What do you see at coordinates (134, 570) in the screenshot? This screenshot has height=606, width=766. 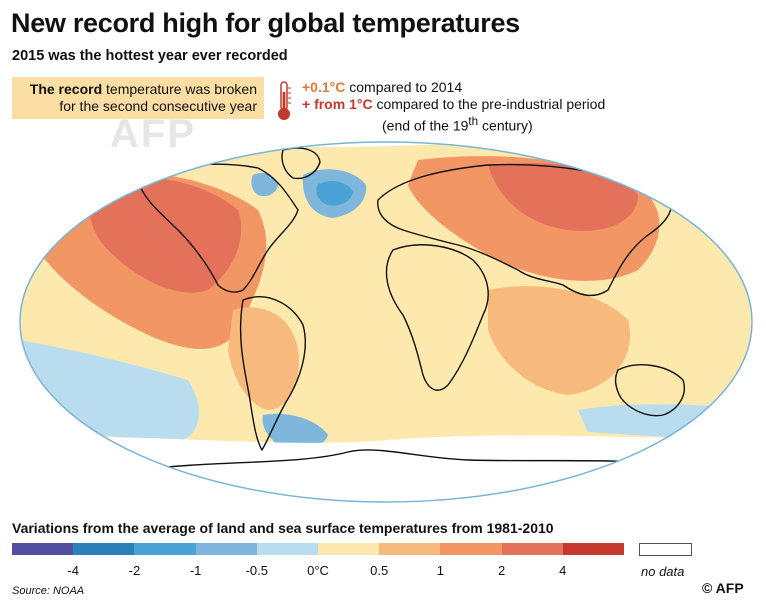 I see `legend-tick-label: -2` at bounding box center [134, 570].